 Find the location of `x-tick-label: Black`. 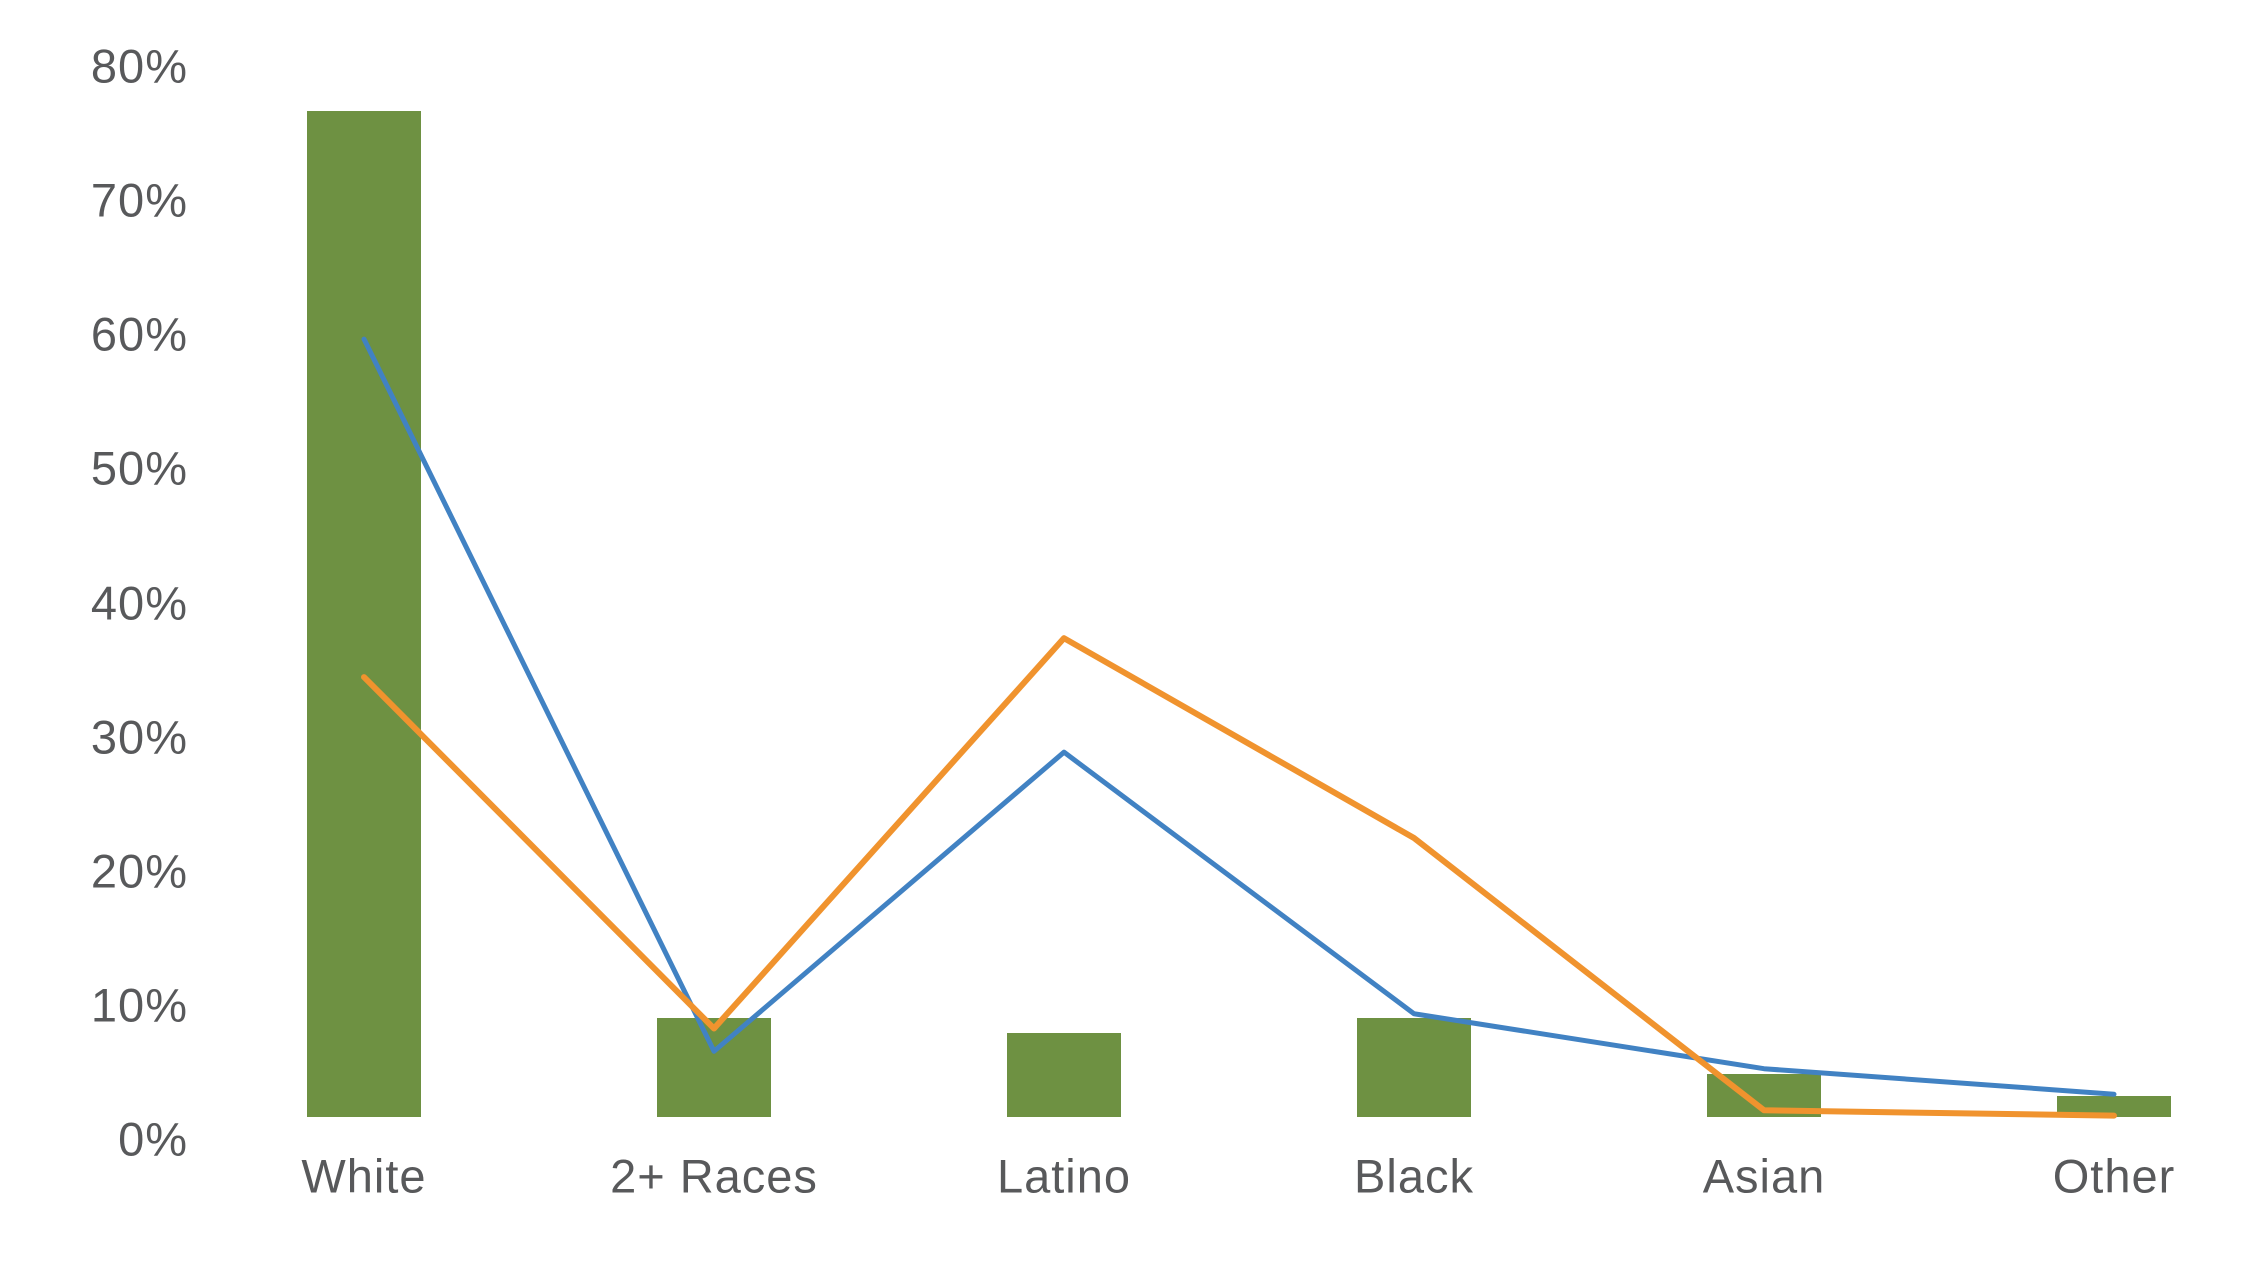

x-tick-label: Black is located at coordinates (1414, 1176).